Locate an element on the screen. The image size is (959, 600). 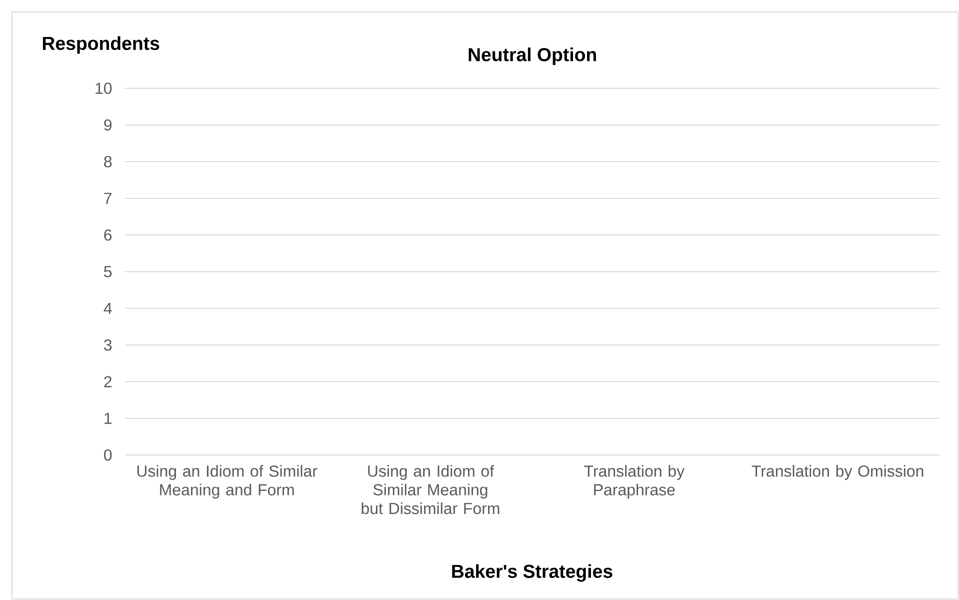
y-tick-label: 10 is located at coordinates (104, 88).